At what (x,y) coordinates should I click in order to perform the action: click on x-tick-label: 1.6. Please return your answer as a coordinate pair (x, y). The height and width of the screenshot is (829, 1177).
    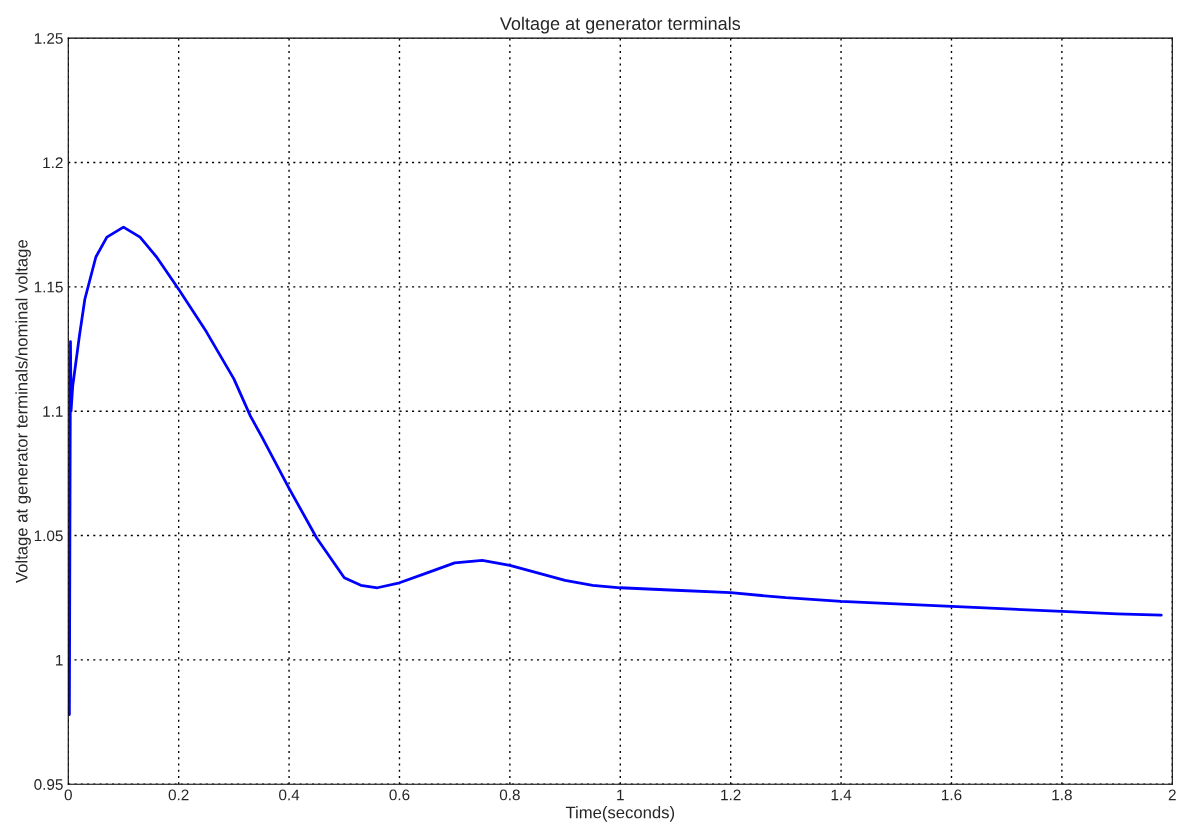
    Looking at the image, I should click on (952, 795).